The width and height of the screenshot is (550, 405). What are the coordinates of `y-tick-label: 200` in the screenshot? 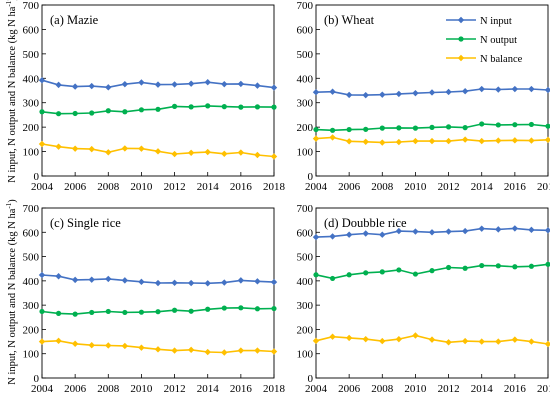 It's located at (31, 128).